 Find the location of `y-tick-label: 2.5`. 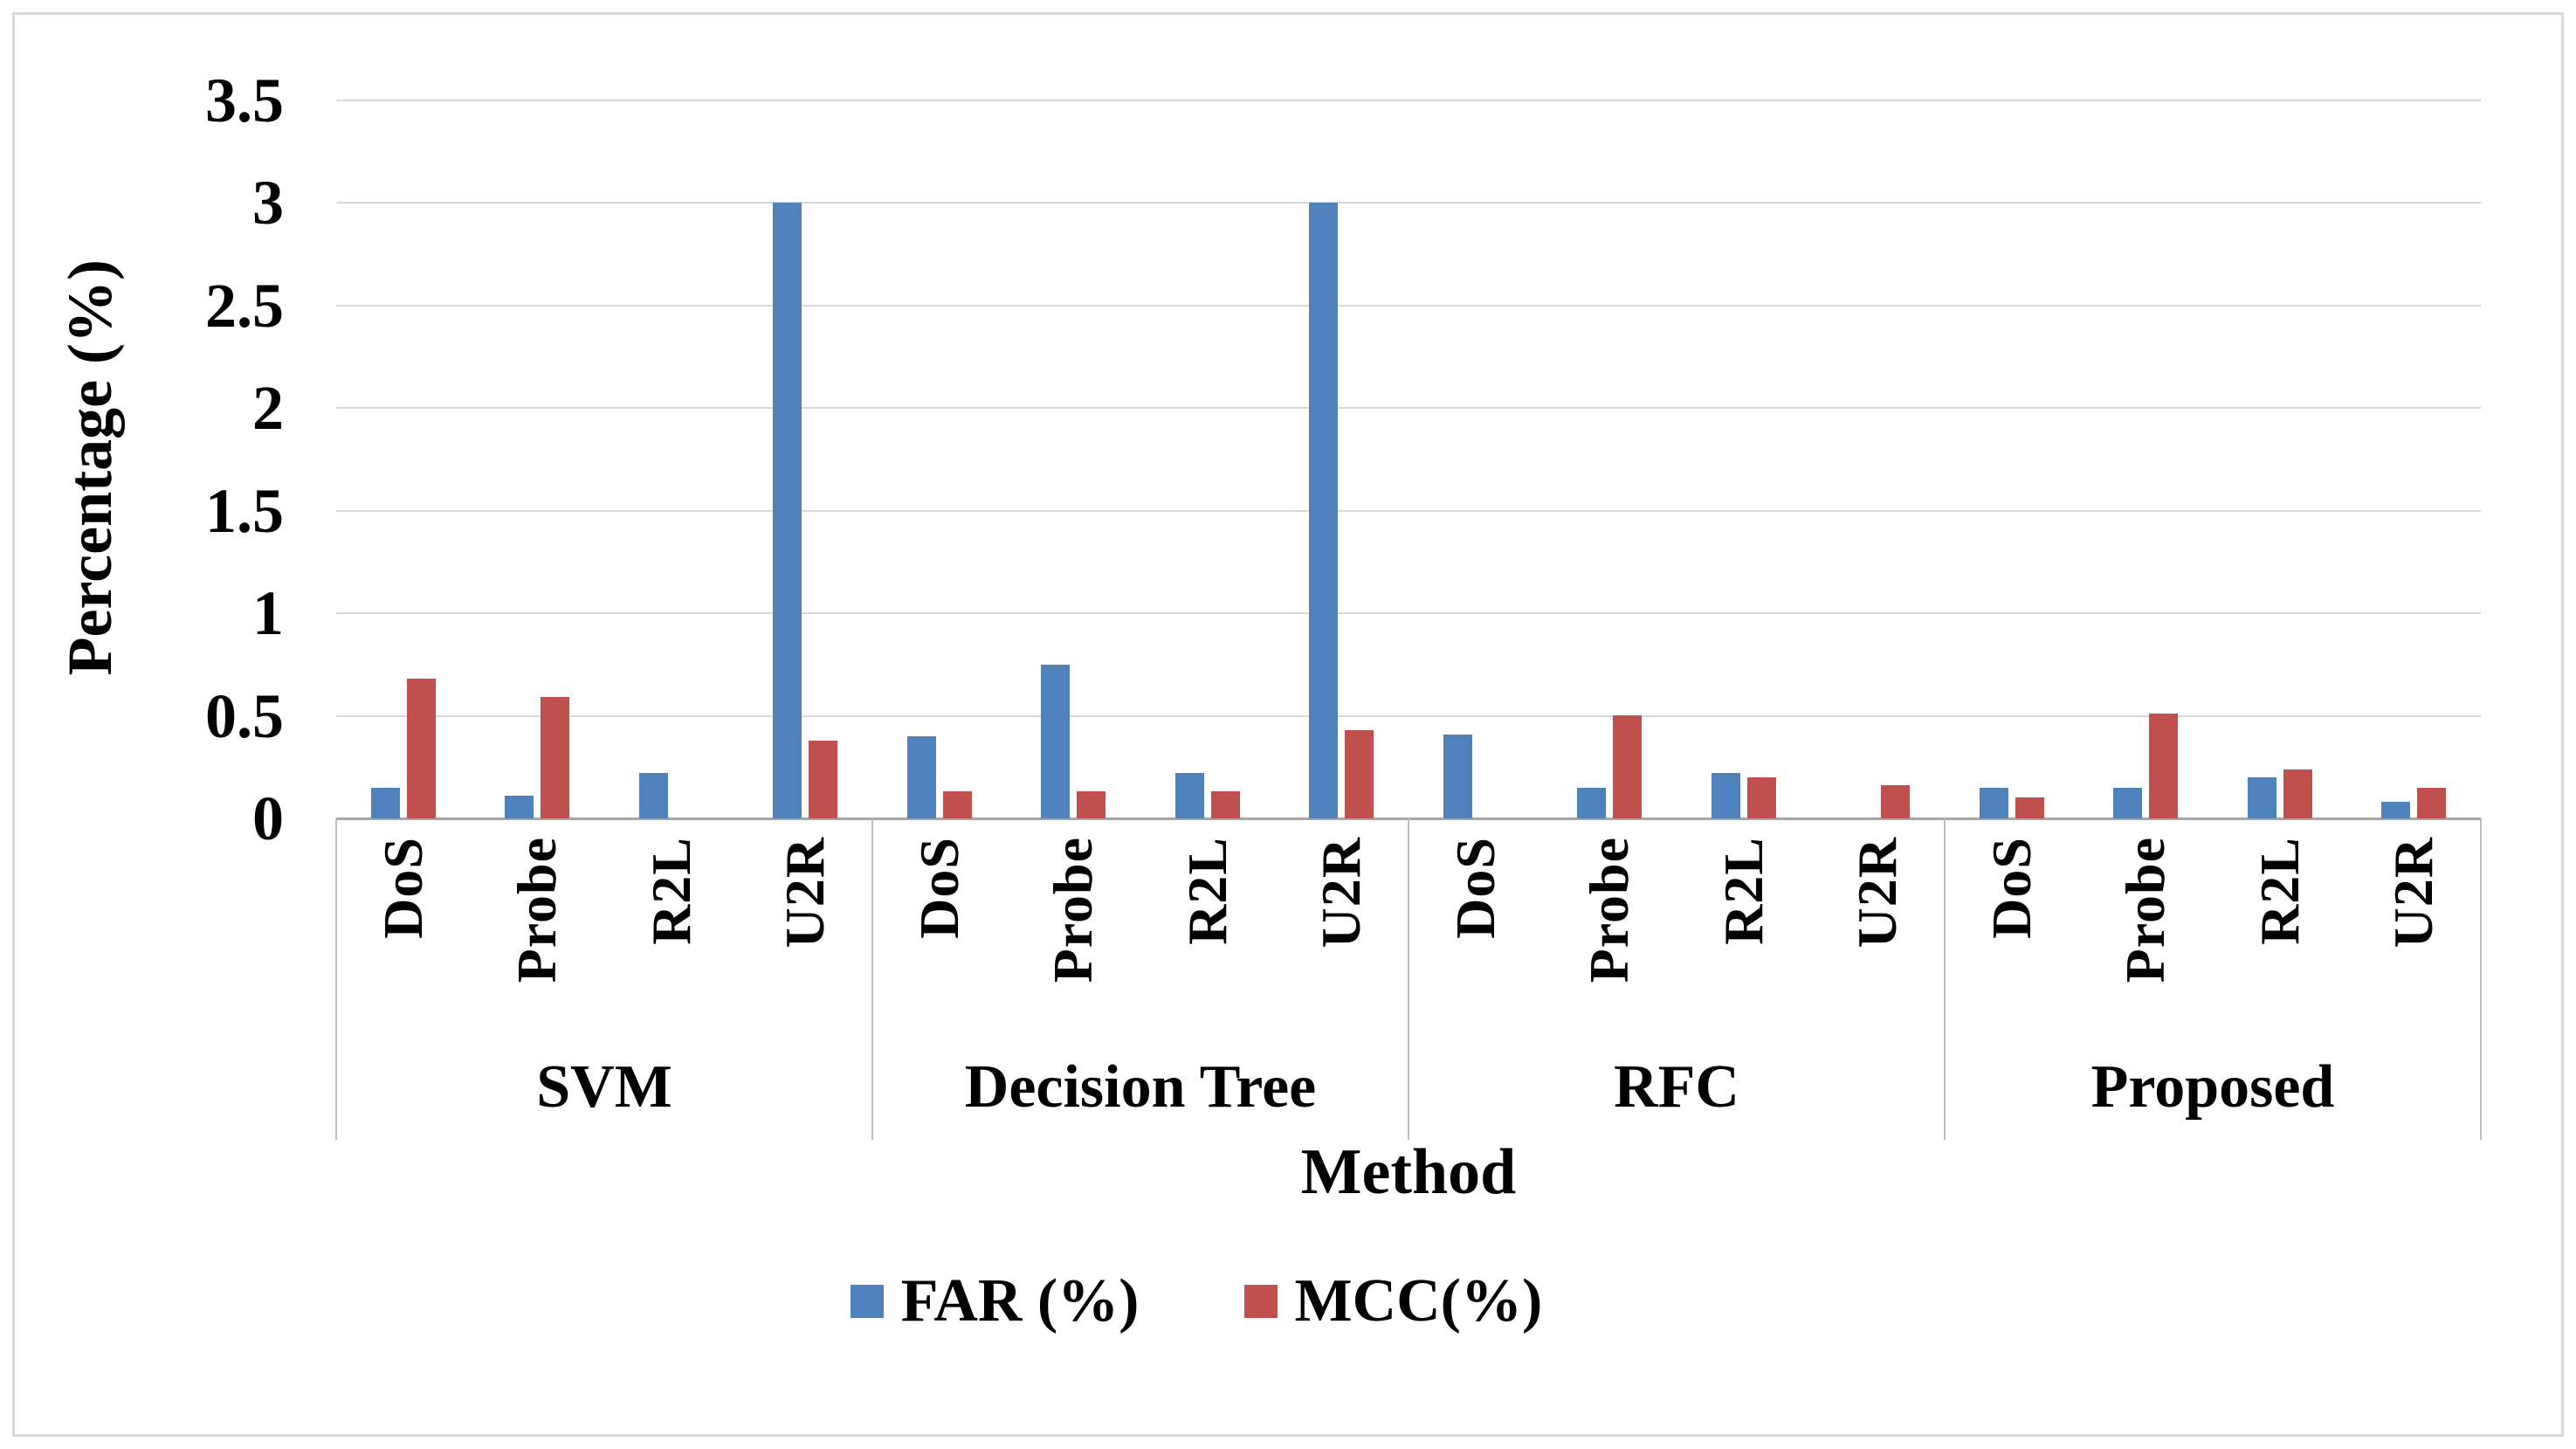

y-tick-label: 2.5 is located at coordinates (244, 305).